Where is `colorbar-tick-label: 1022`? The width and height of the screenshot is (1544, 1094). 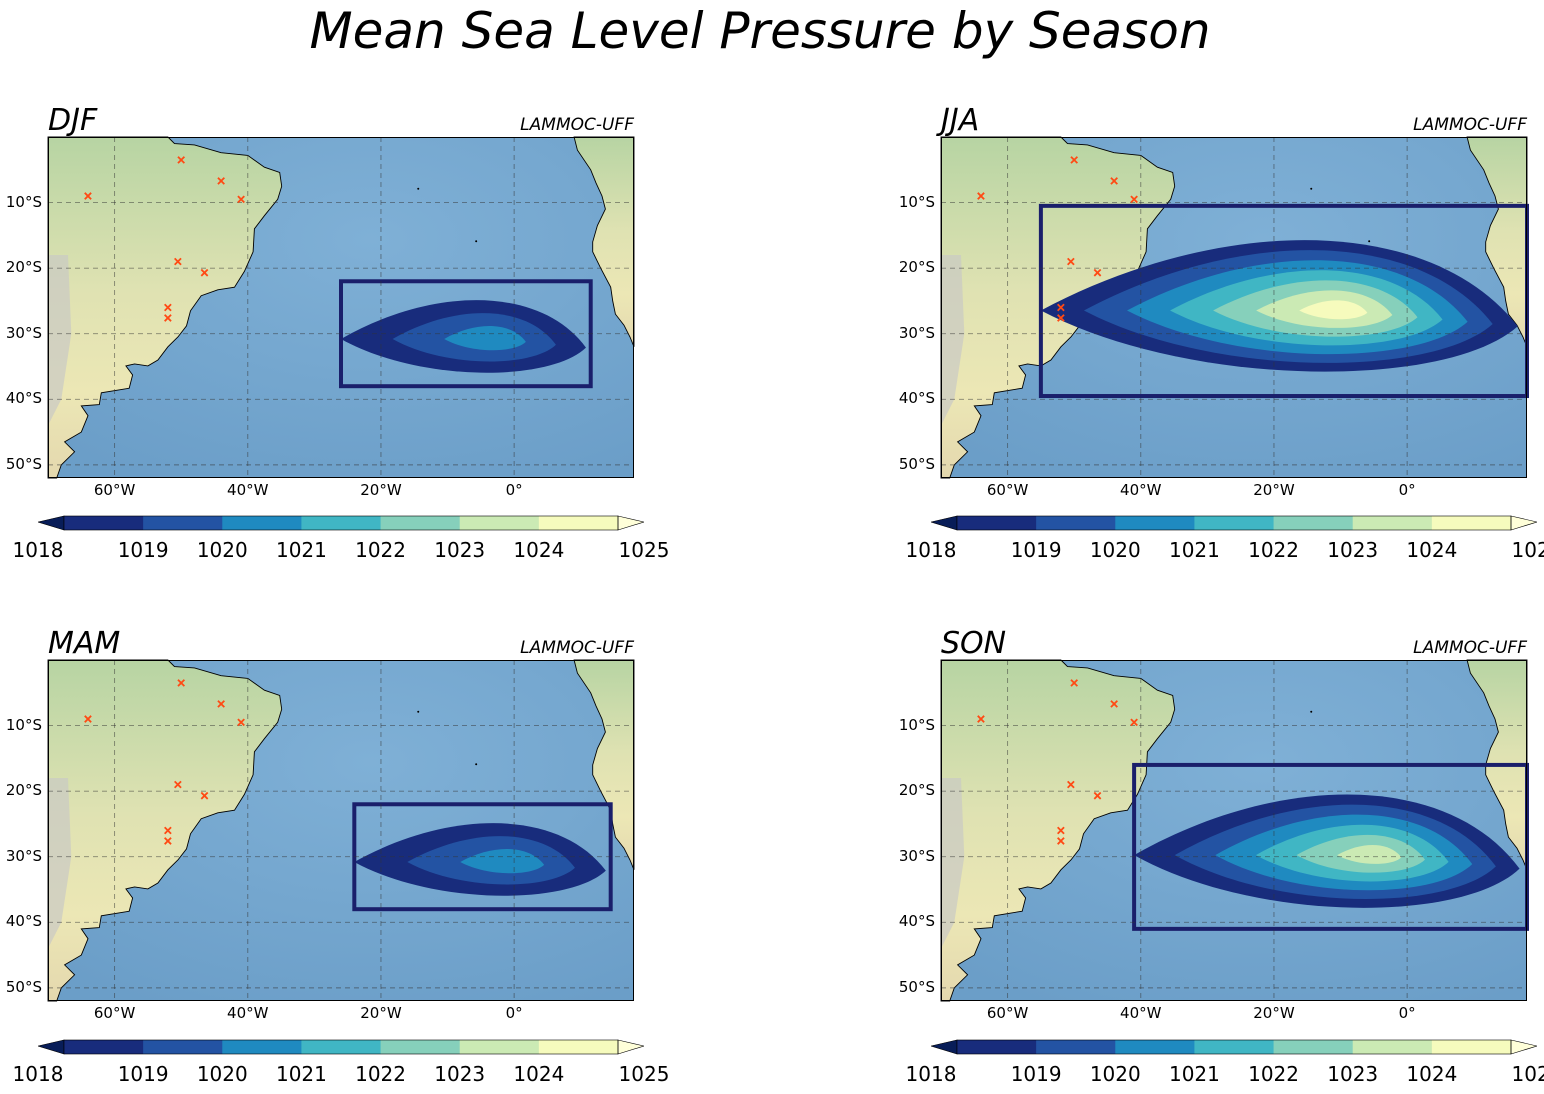 colorbar-tick-label: 1022 is located at coordinates (1274, 1074).